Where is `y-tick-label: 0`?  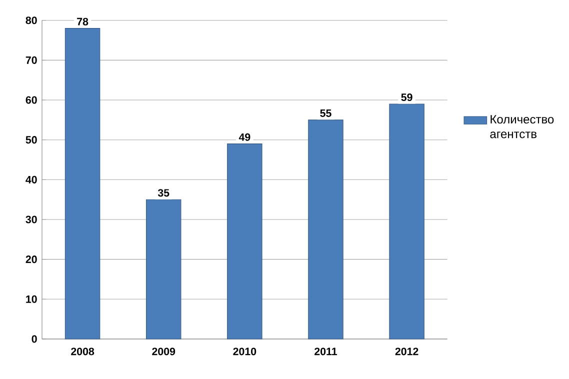
y-tick-label: 0 is located at coordinates (34, 339).